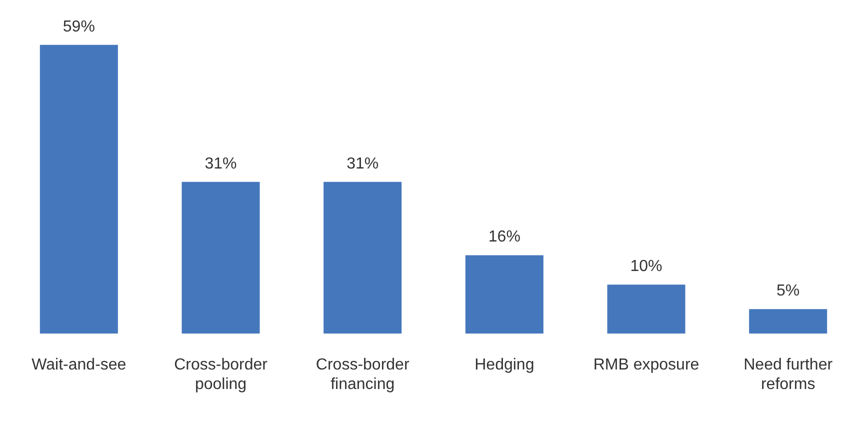 Image resolution: width=867 pixels, height=424 pixels. What do you see at coordinates (504, 365) in the screenshot?
I see `x-tick-label: Hedging` at bounding box center [504, 365].